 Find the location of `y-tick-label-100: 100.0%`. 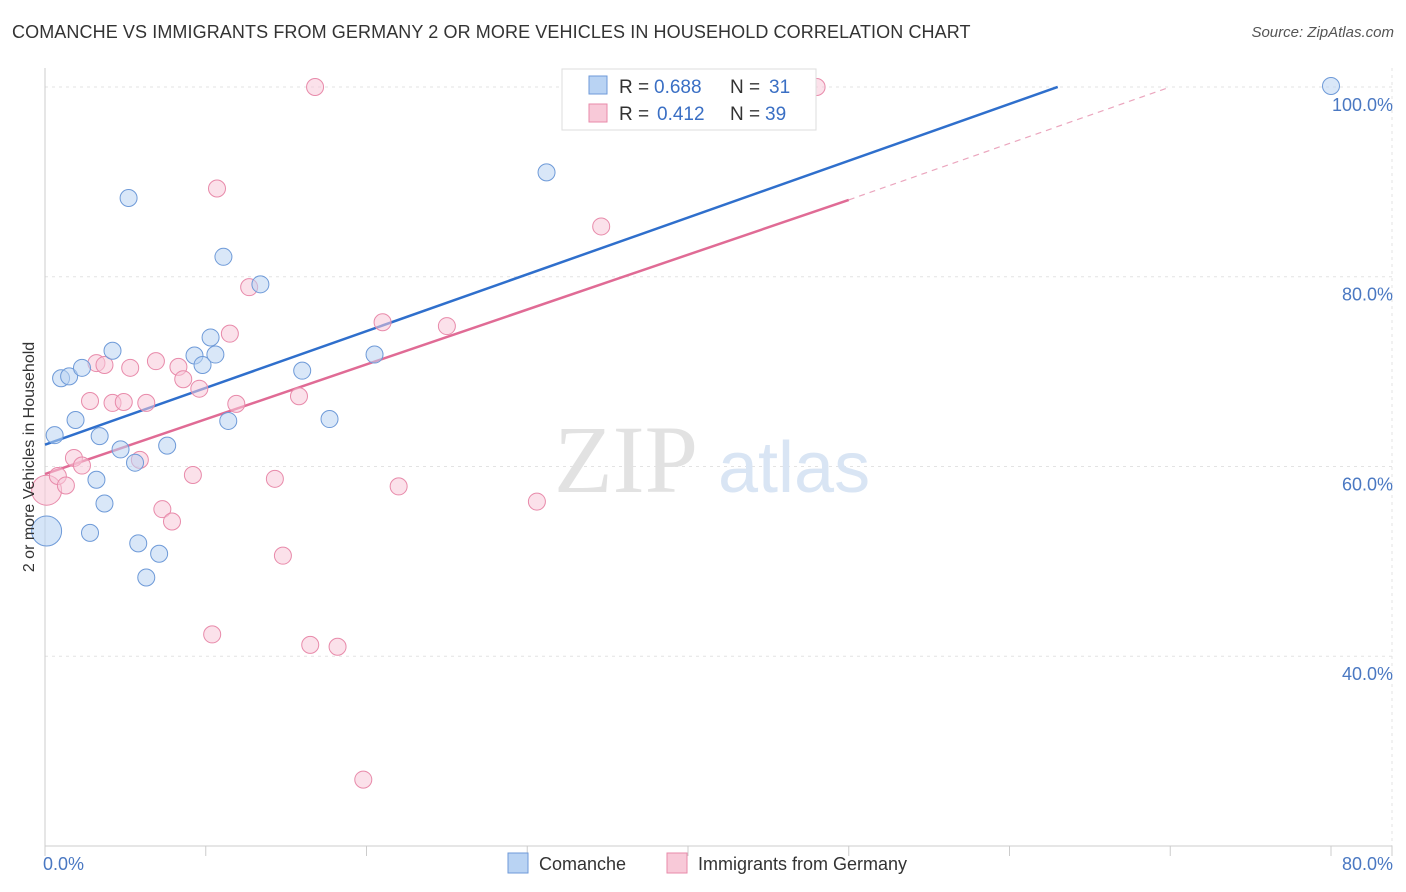

y-tick-label-100: 100.0% is located at coordinates (1362, 105).